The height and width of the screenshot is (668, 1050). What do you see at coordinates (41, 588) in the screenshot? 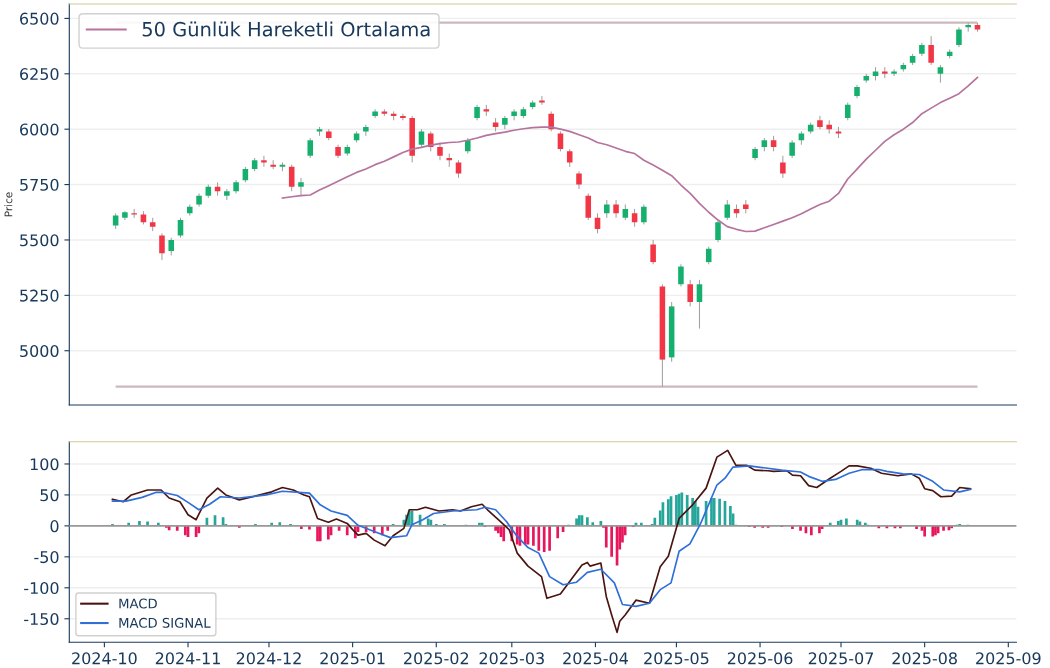
I see `y-tick-label: -100` at bounding box center [41, 588].